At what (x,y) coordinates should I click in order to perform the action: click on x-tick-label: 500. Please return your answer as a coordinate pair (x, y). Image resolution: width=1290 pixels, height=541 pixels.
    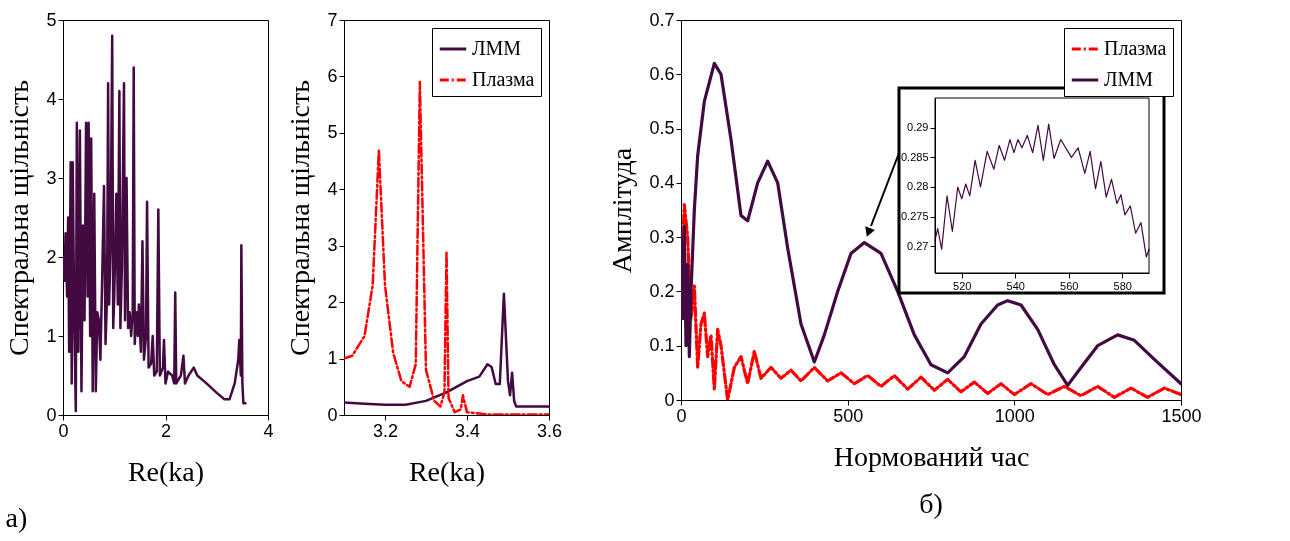
    Looking at the image, I should click on (848, 415).